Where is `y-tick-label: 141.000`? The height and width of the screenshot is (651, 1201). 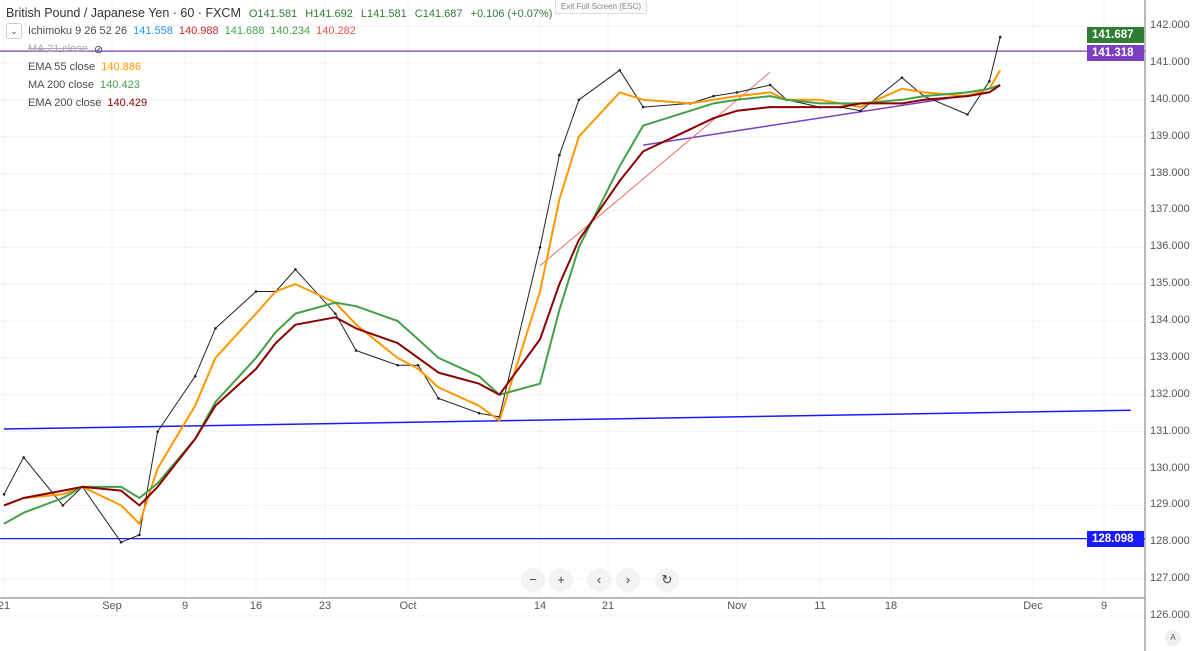 y-tick-label: 141.000 is located at coordinates (1170, 61).